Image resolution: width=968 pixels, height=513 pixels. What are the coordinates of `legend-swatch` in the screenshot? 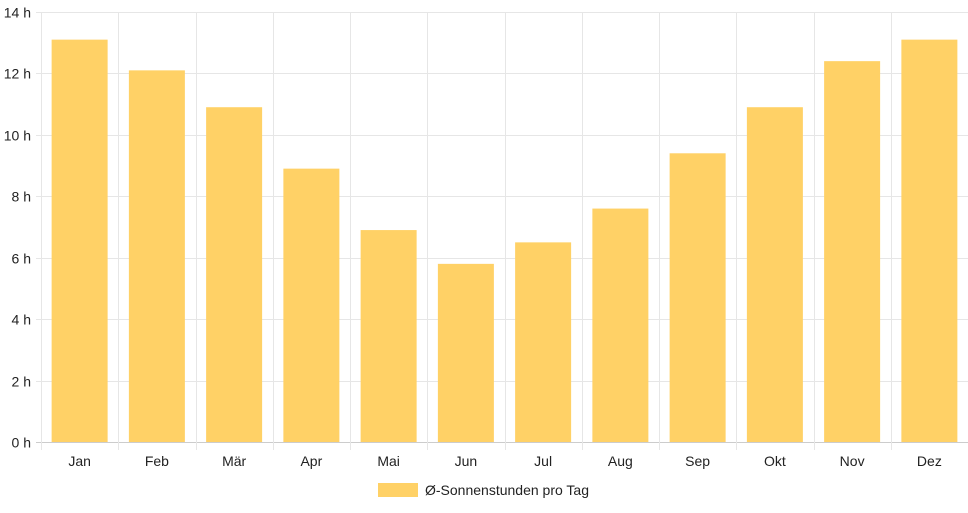 It's located at (398, 490).